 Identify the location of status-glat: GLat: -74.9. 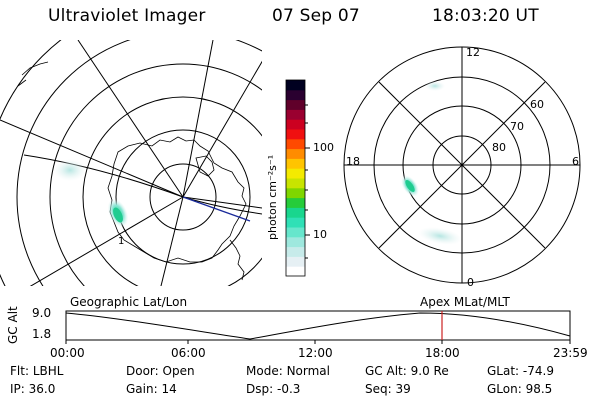
(520, 371).